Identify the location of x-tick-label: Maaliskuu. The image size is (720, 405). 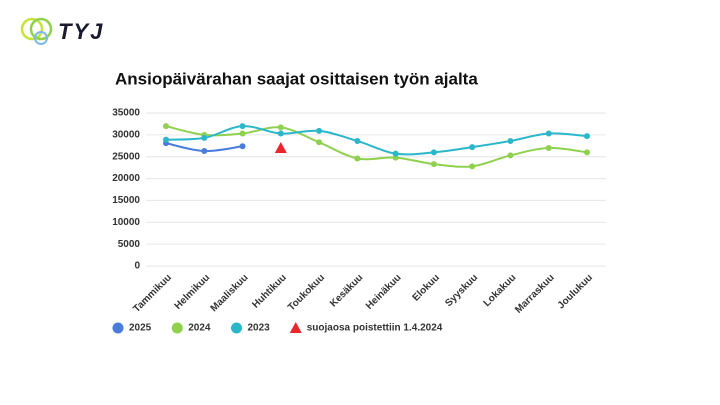
(230, 293).